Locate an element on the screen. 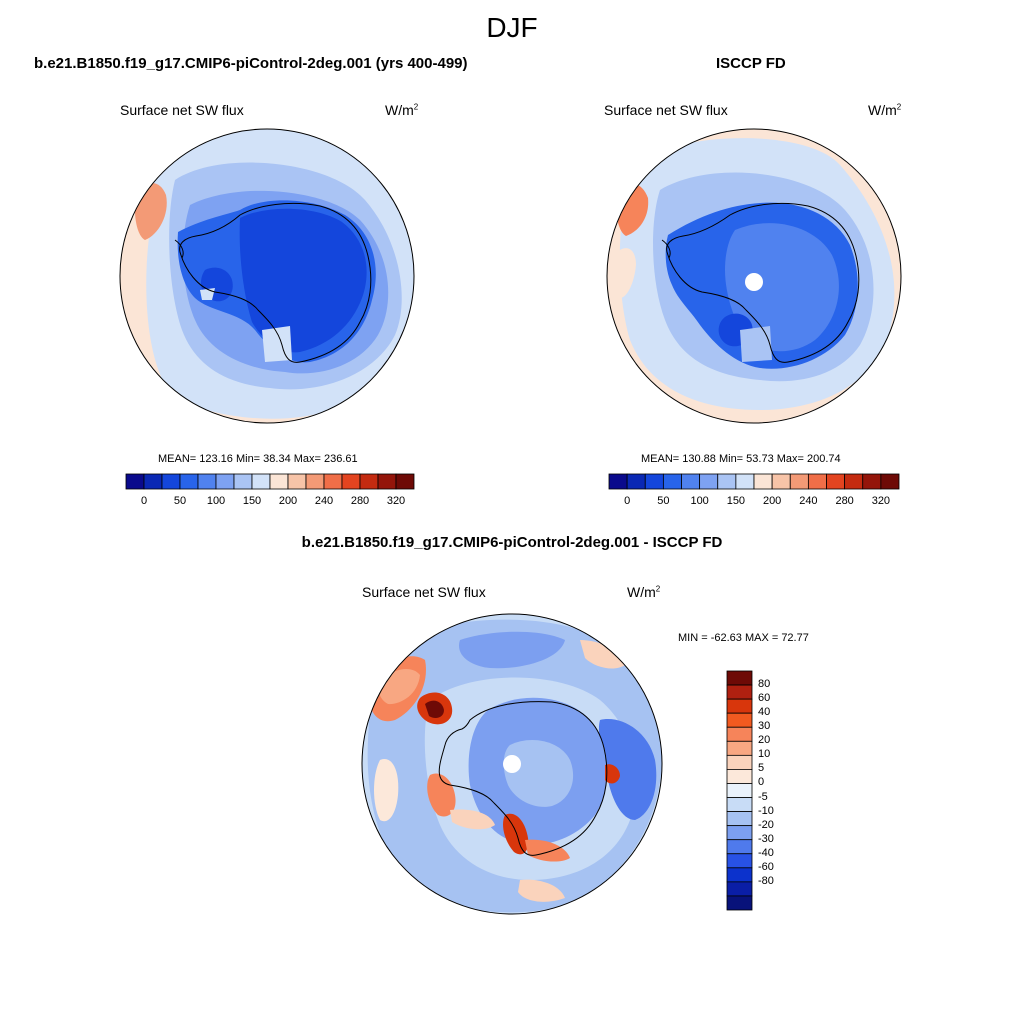 The image size is (1024, 1024). model-stats: MEAN= 123.16 Min= 38.34 Max= 236.61 is located at coordinates (258, 459).